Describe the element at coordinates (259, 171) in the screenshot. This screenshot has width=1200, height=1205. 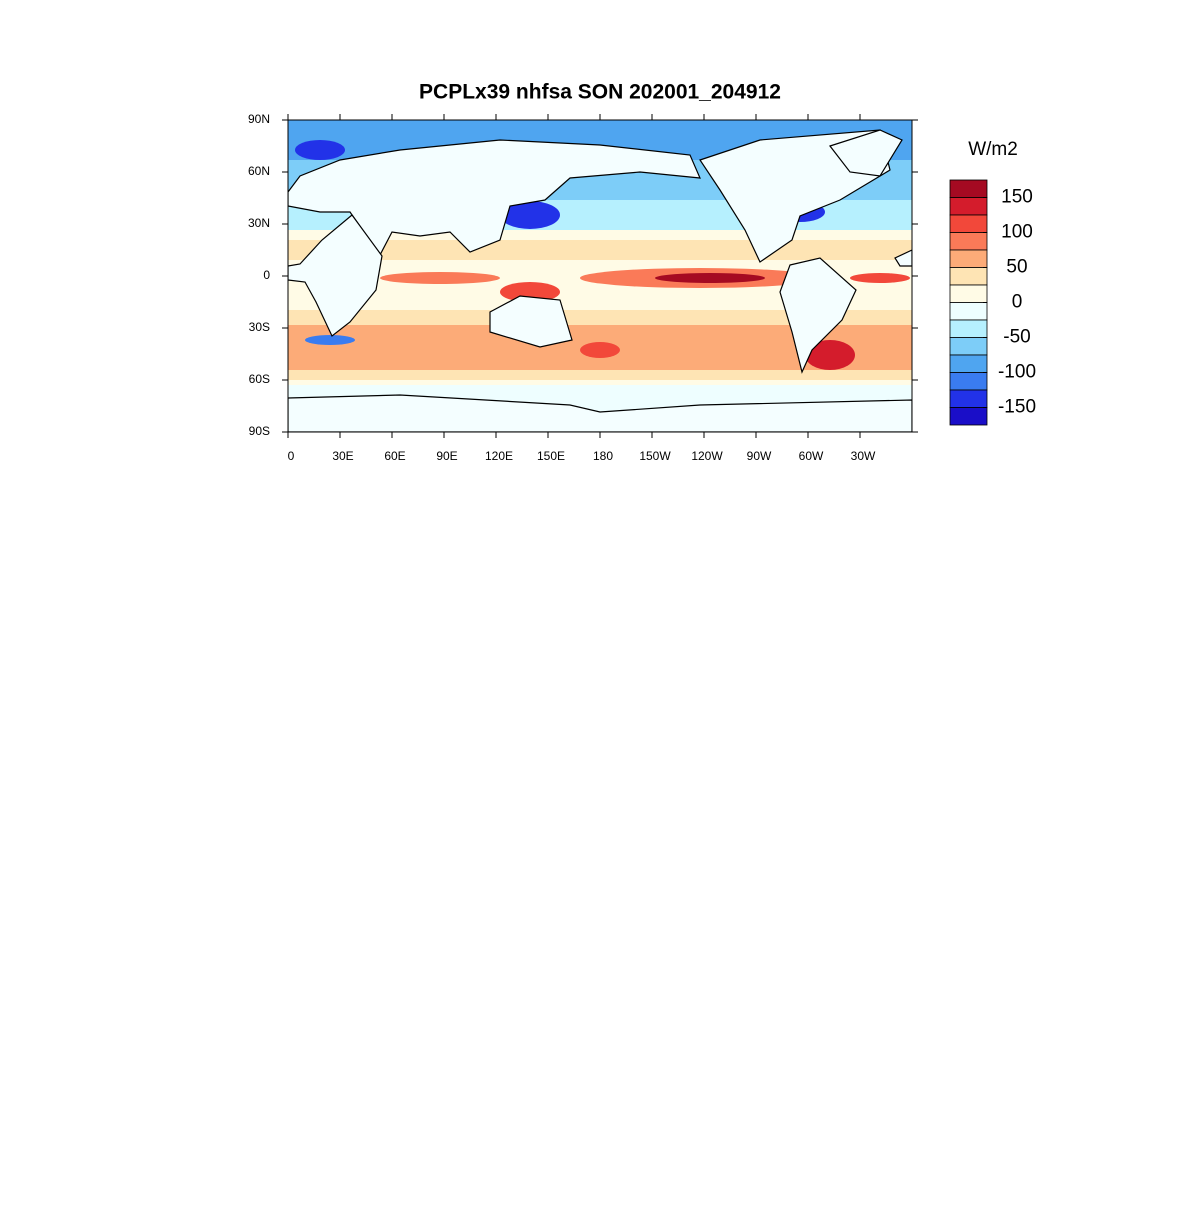
I see `lat-label: 60N` at that location.